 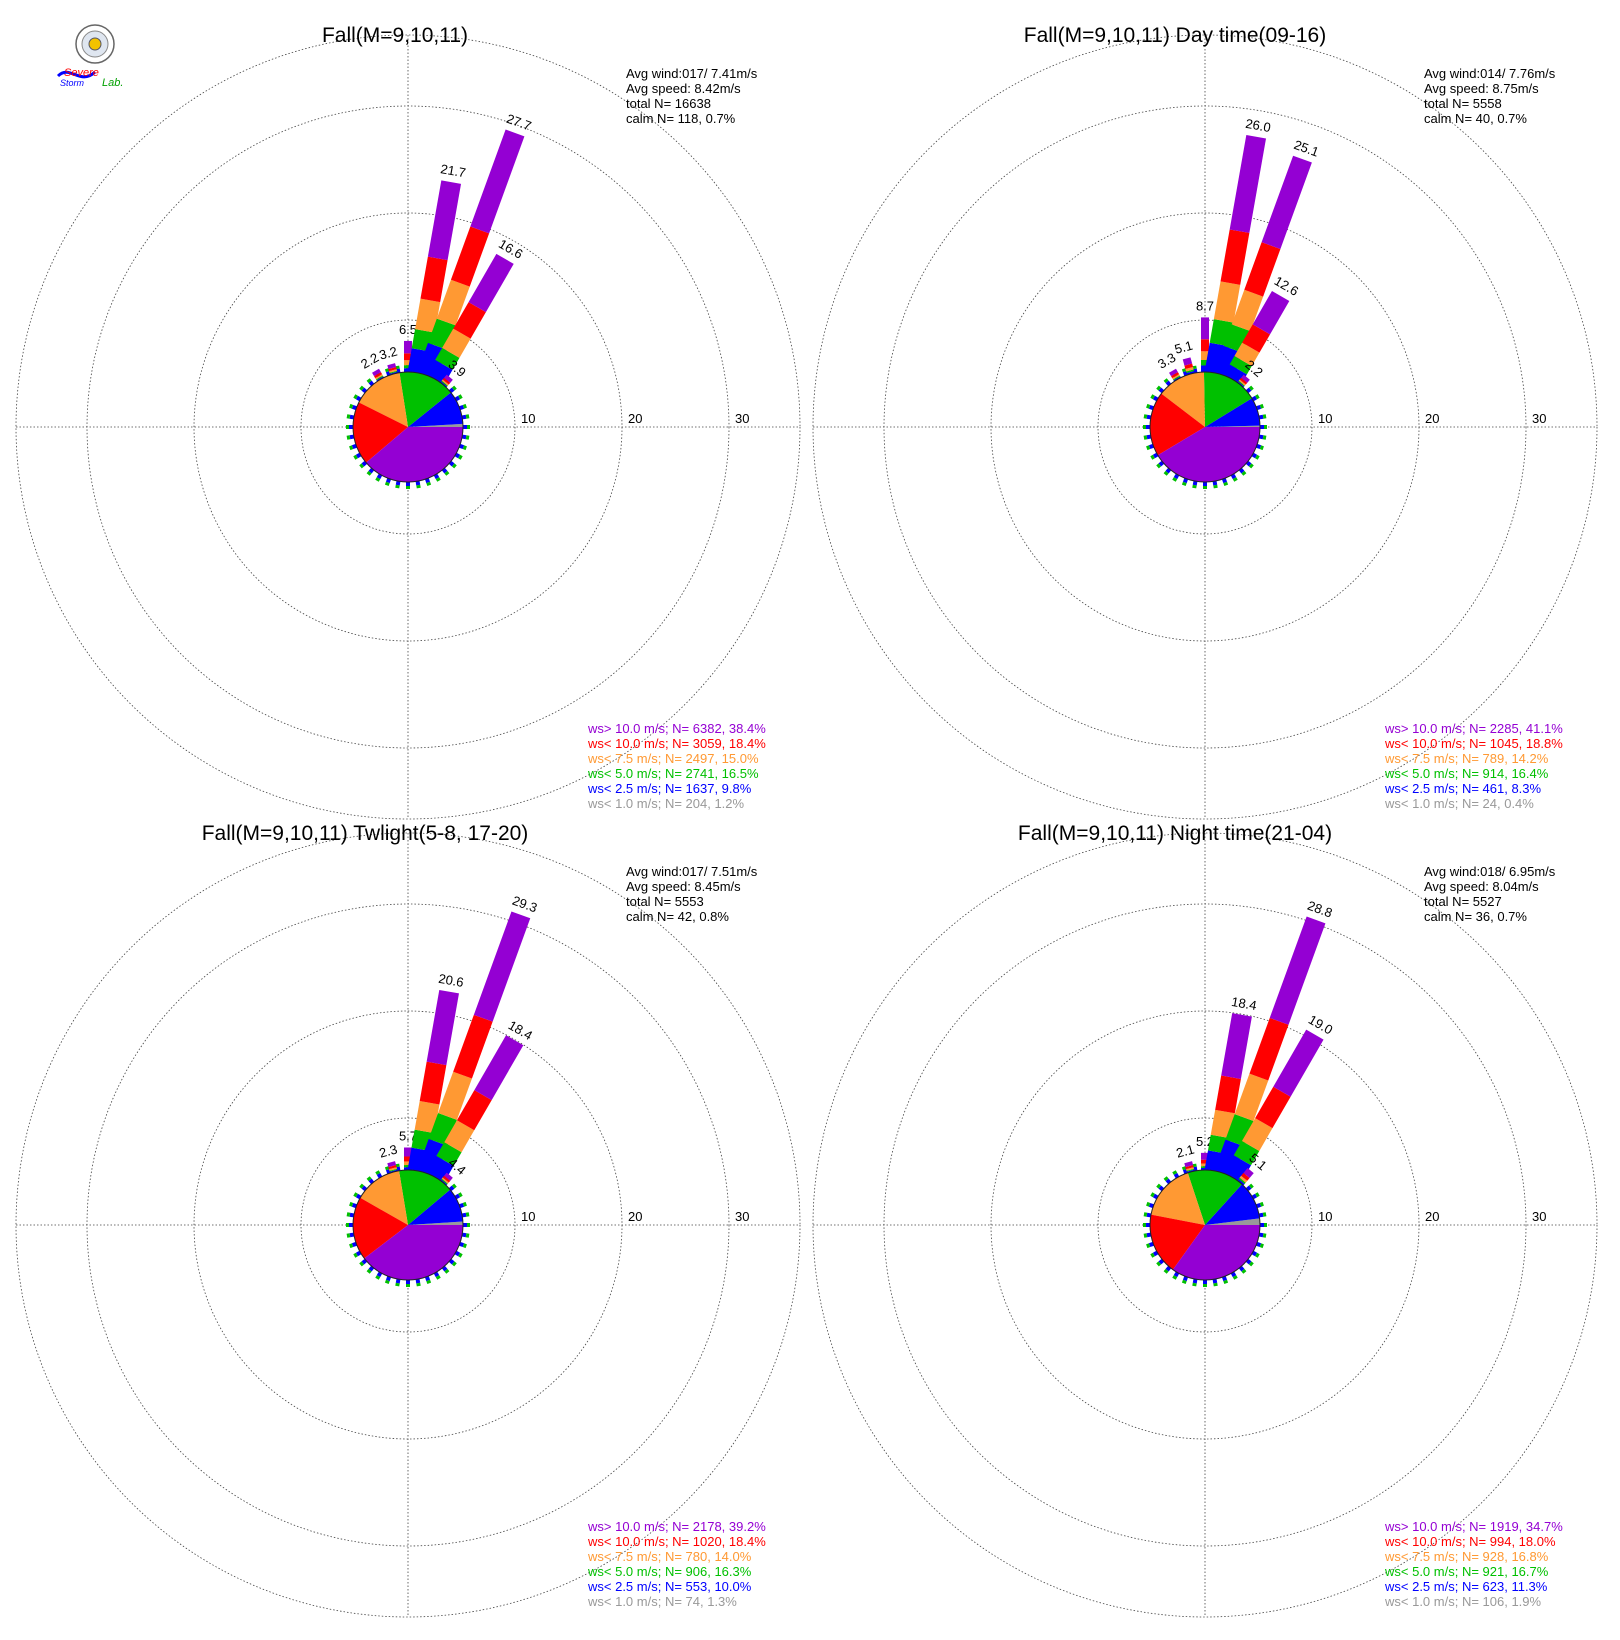 What do you see at coordinates (676, 743) in the screenshot?
I see `legend-entry: ws< 10.0 m/s; N= 3059, 18.4%` at bounding box center [676, 743].